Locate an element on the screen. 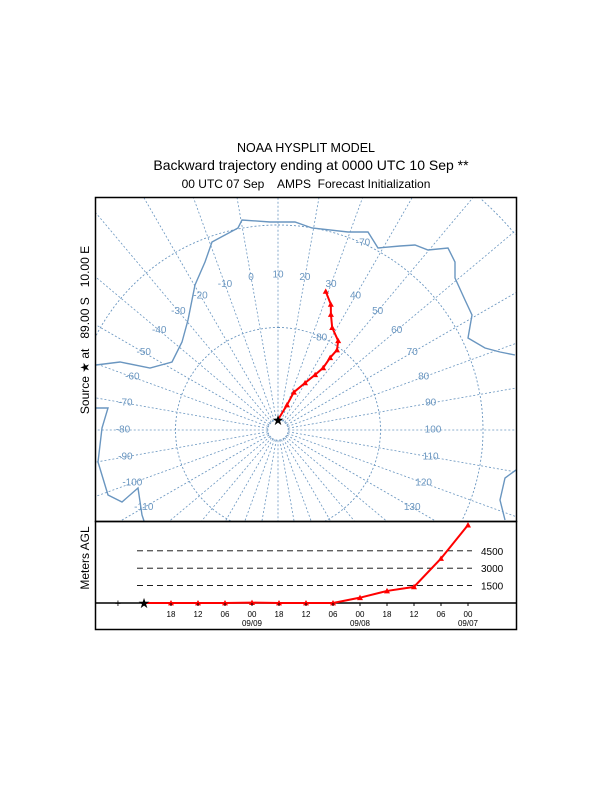 The height and width of the screenshot is (792, 612). longitude-label: -100 is located at coordinates (132, 483).